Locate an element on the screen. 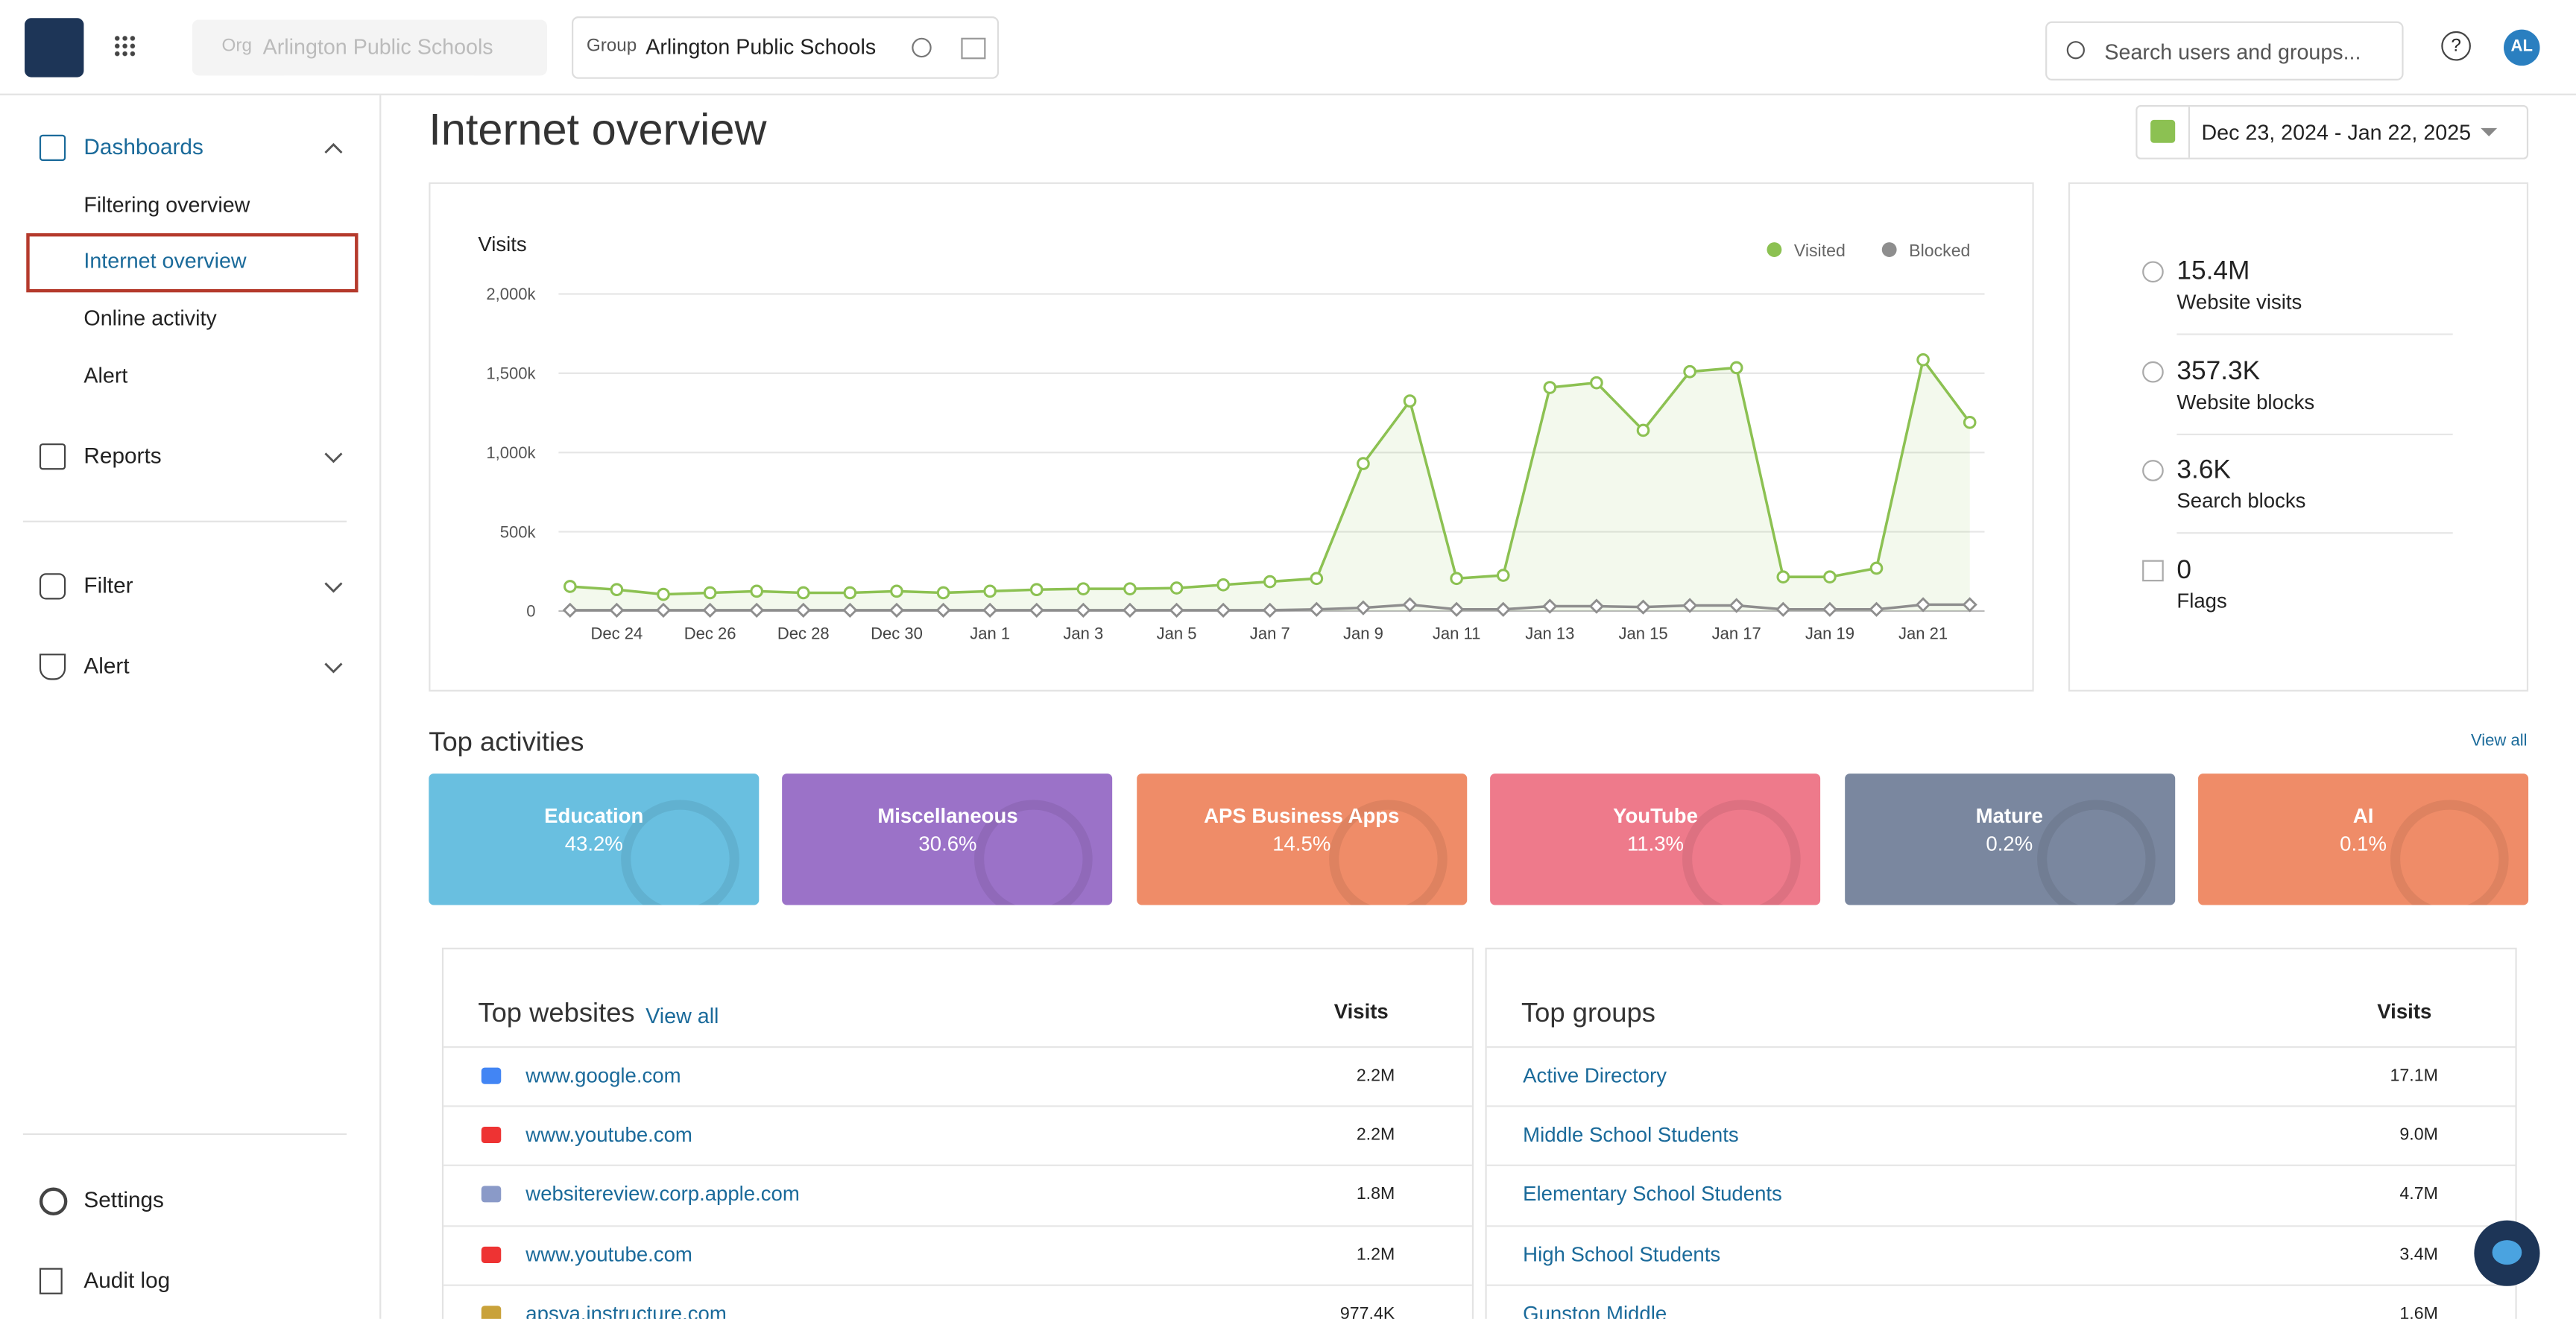 The height and width of the screenshot is (1319, 2576). stat-value: 15.4M is located at coordinates (2213, 272).